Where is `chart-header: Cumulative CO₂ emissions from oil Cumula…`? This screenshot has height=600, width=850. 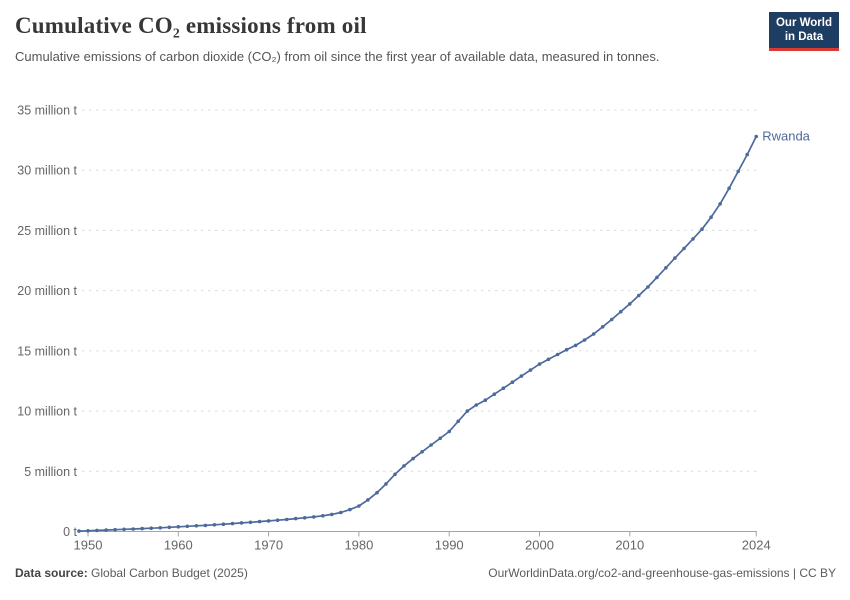 chart-header: Cumulative CO₂ emissions from oil Cumula… is located at coordinates (385, 40).